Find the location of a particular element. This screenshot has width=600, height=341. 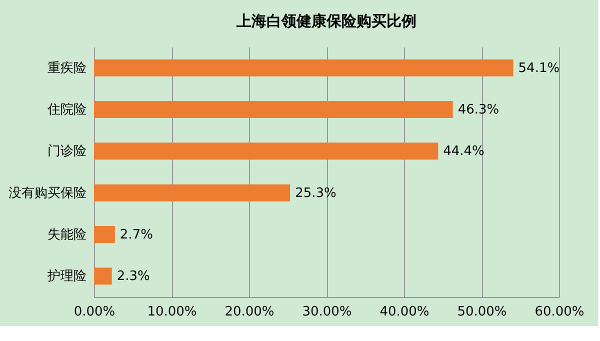

y-tick-label: 重疾险 is located at coordinates (67, 68).